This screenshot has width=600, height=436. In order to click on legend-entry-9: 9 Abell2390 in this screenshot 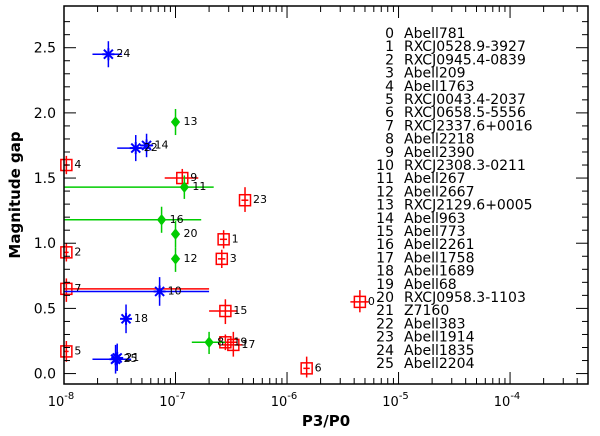, I will do `click(429, 153)`.